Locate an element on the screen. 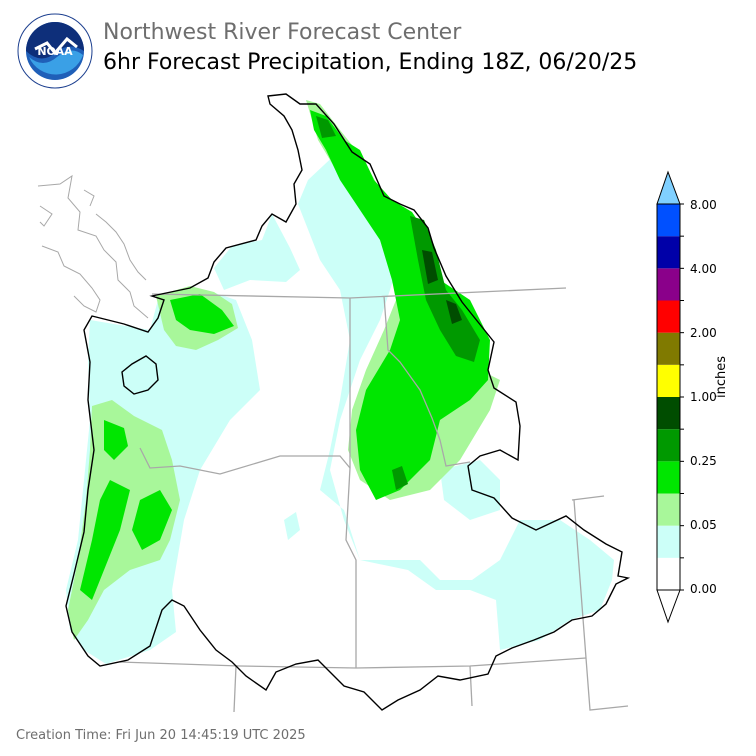  colorbar-tick-label: 1.00 is located at coordinates (703, 397).